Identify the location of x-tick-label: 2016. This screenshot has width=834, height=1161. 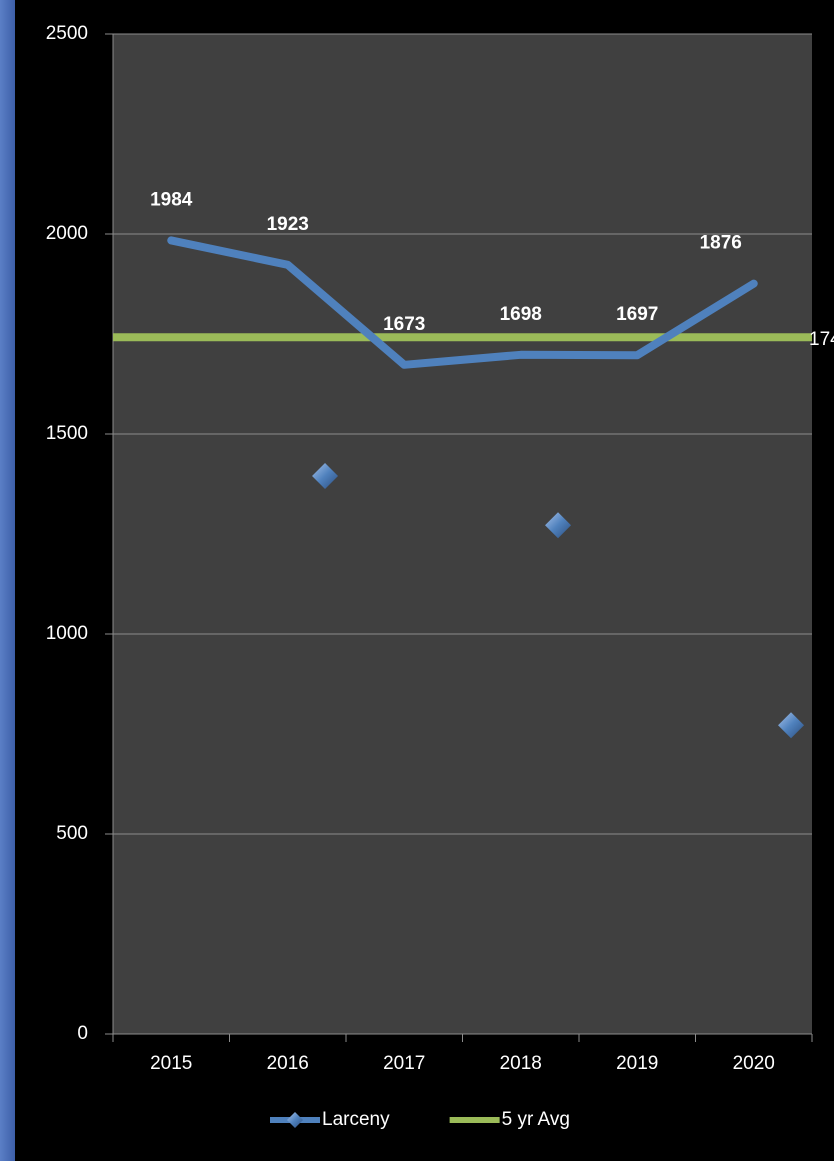
(288, 1063).